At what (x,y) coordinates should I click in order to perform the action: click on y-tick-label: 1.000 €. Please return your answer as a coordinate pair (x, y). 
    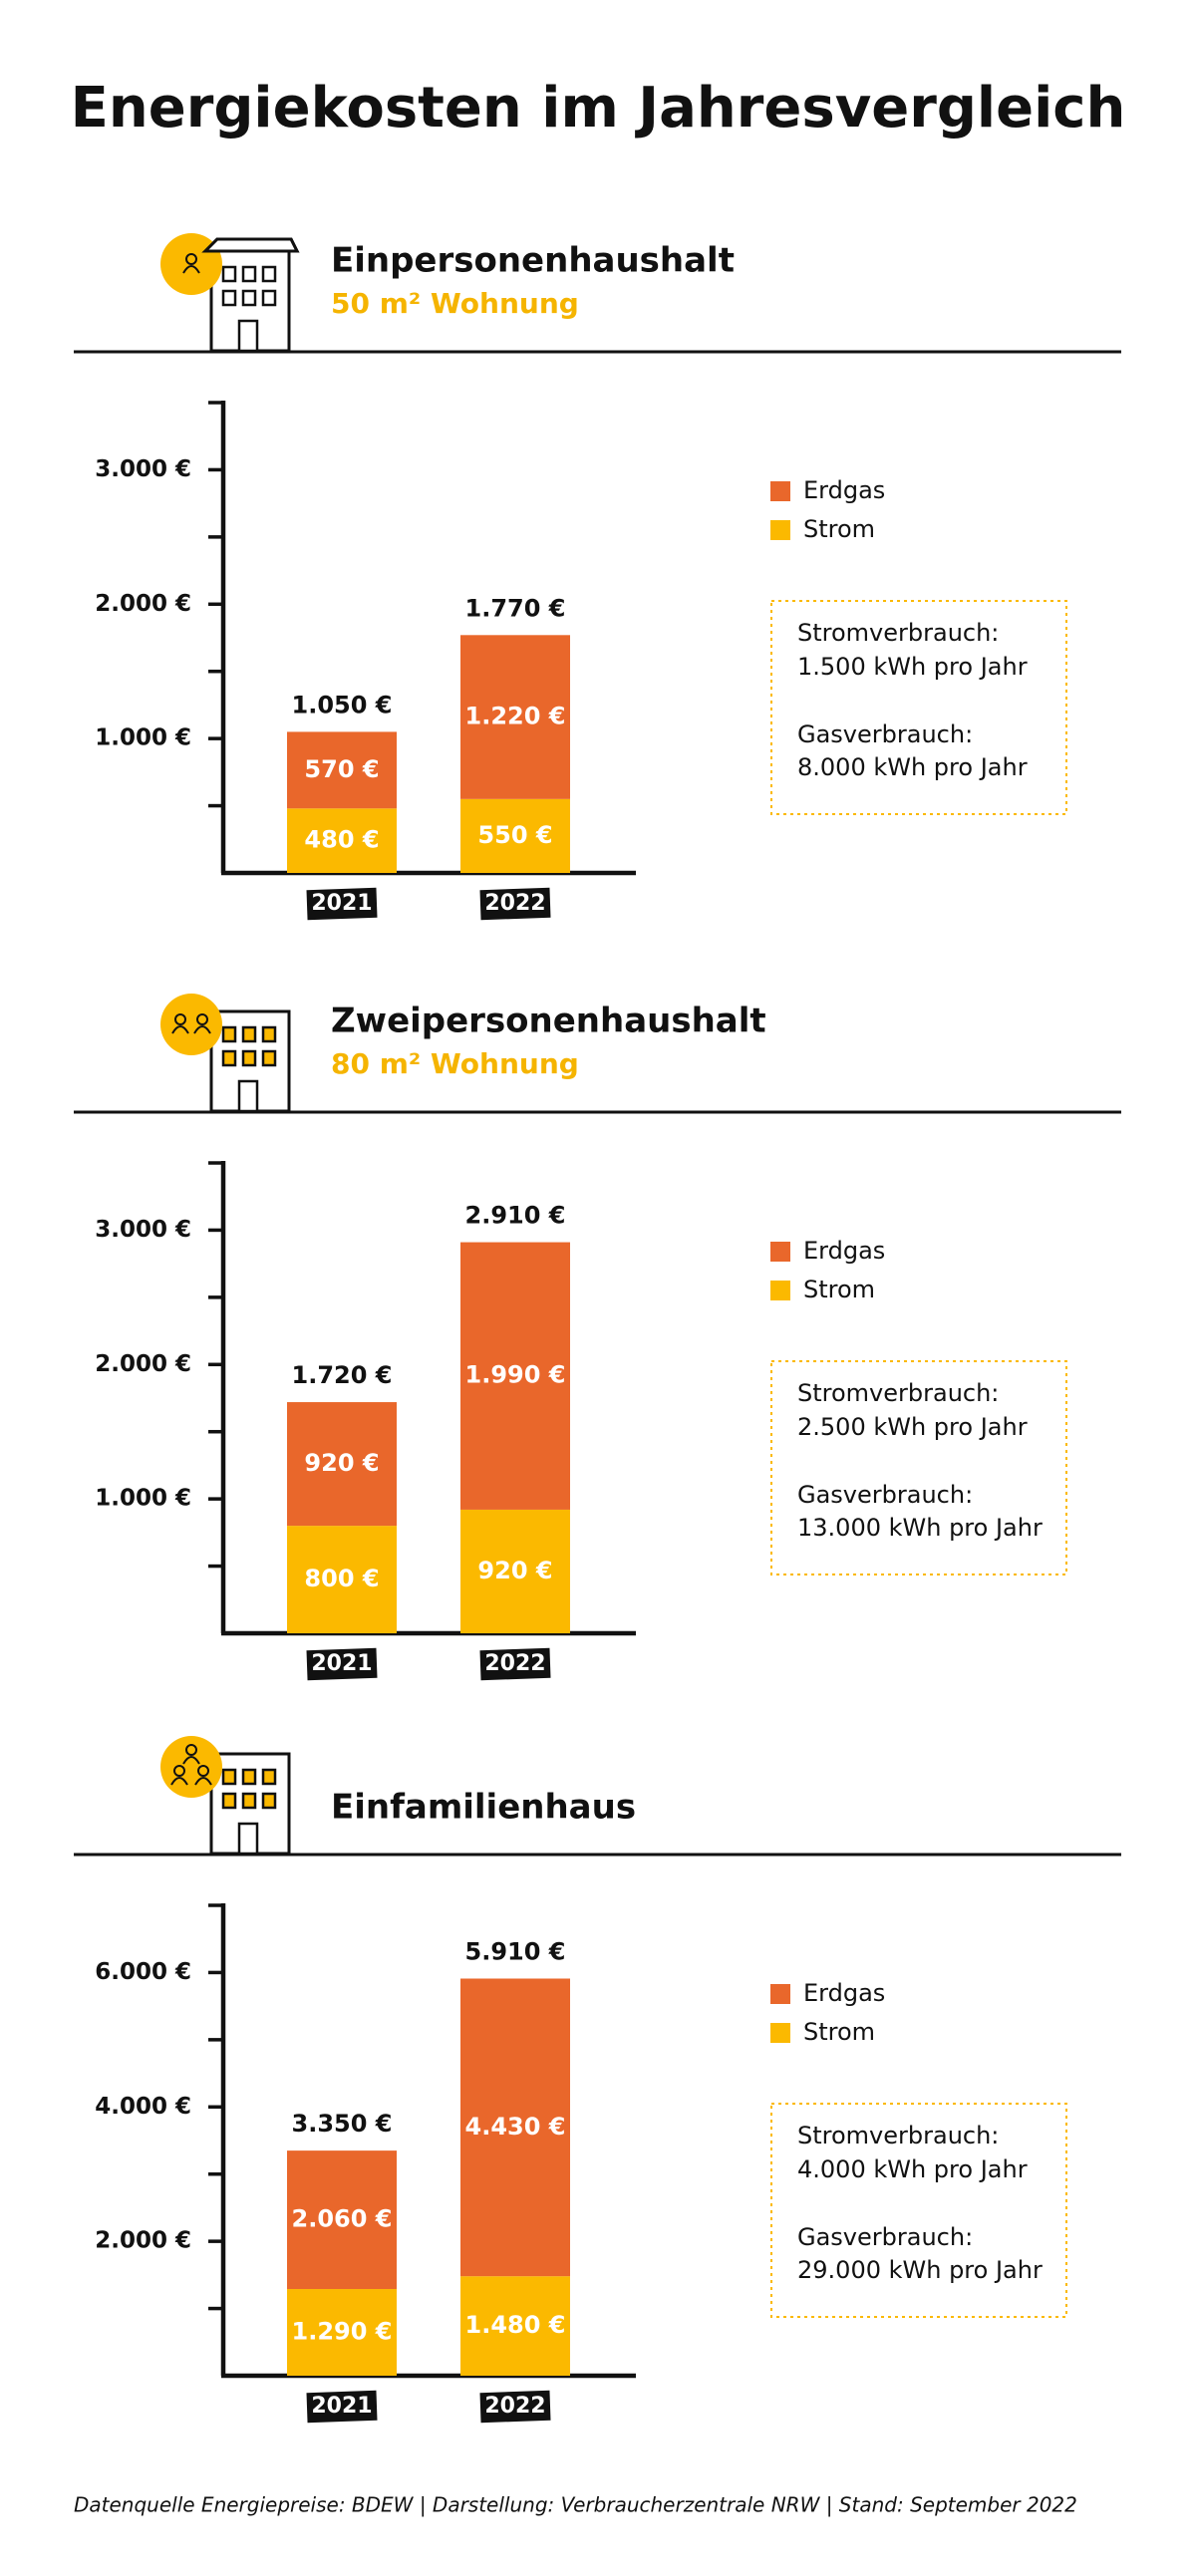
    Looking at the image, I should click on (143, 738).